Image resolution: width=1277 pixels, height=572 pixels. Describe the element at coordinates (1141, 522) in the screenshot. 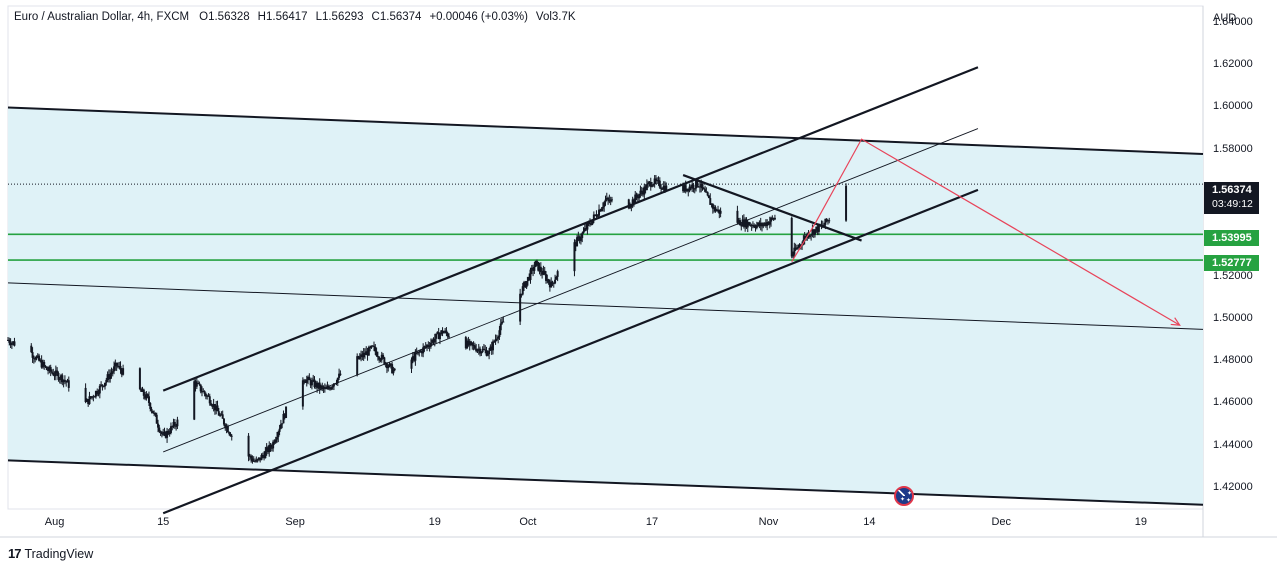

I see `x-tick-label: 19` at that location.